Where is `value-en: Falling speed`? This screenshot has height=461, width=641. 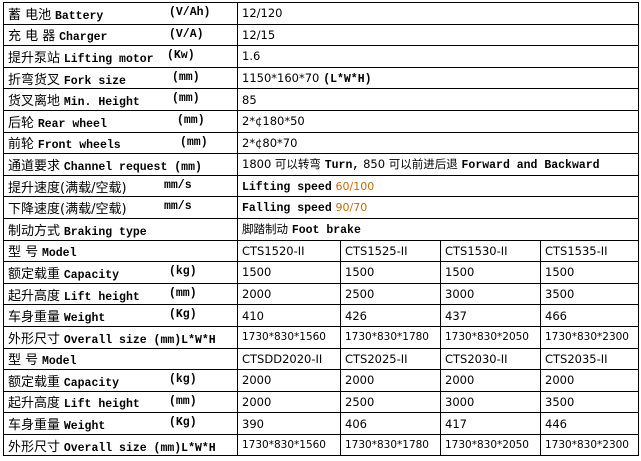
value-en: Falling speed is located at coordinates (287, 209).